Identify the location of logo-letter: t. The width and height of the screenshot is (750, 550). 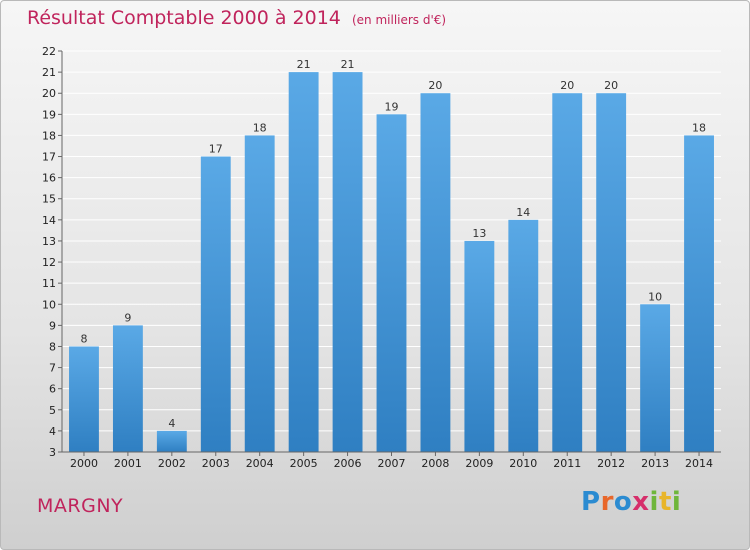
(665, 502).